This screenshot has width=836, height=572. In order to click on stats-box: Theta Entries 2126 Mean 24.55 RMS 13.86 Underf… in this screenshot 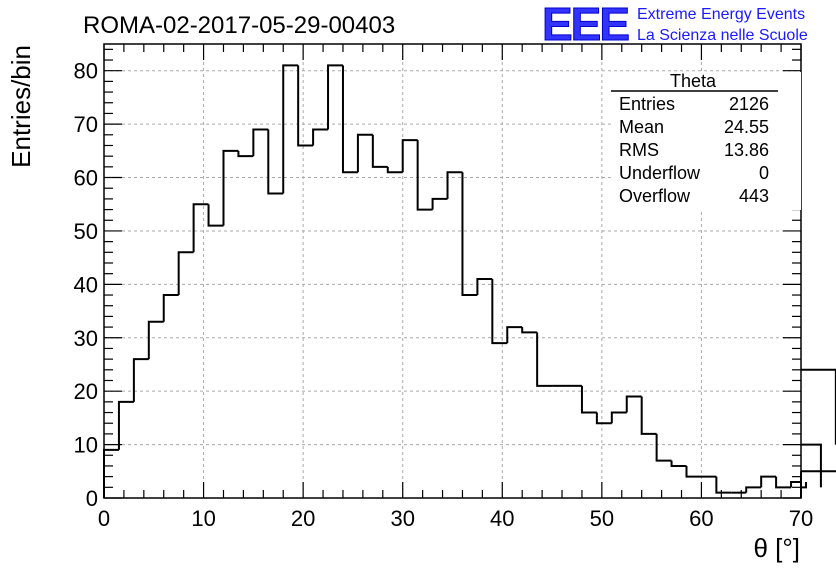, I will do `click(706, 140)`.